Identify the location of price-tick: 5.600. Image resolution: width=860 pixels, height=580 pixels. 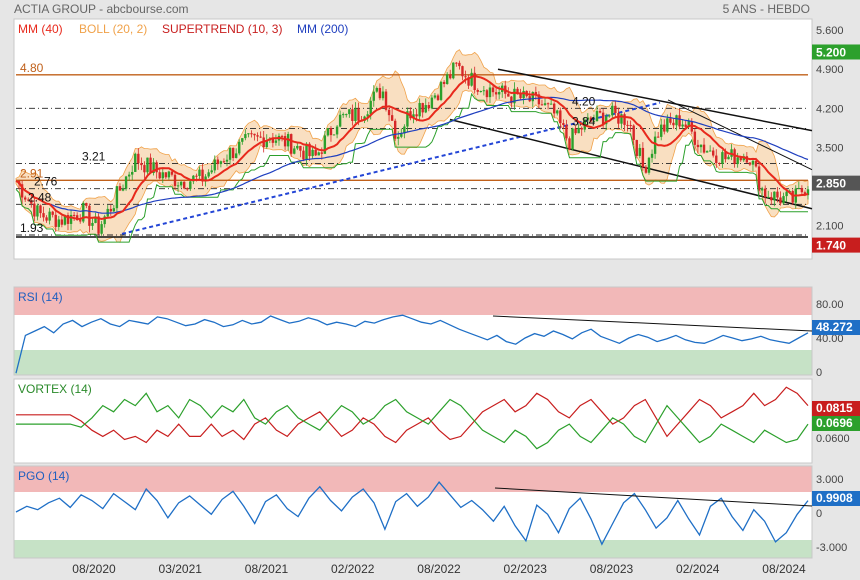
(830, 31).